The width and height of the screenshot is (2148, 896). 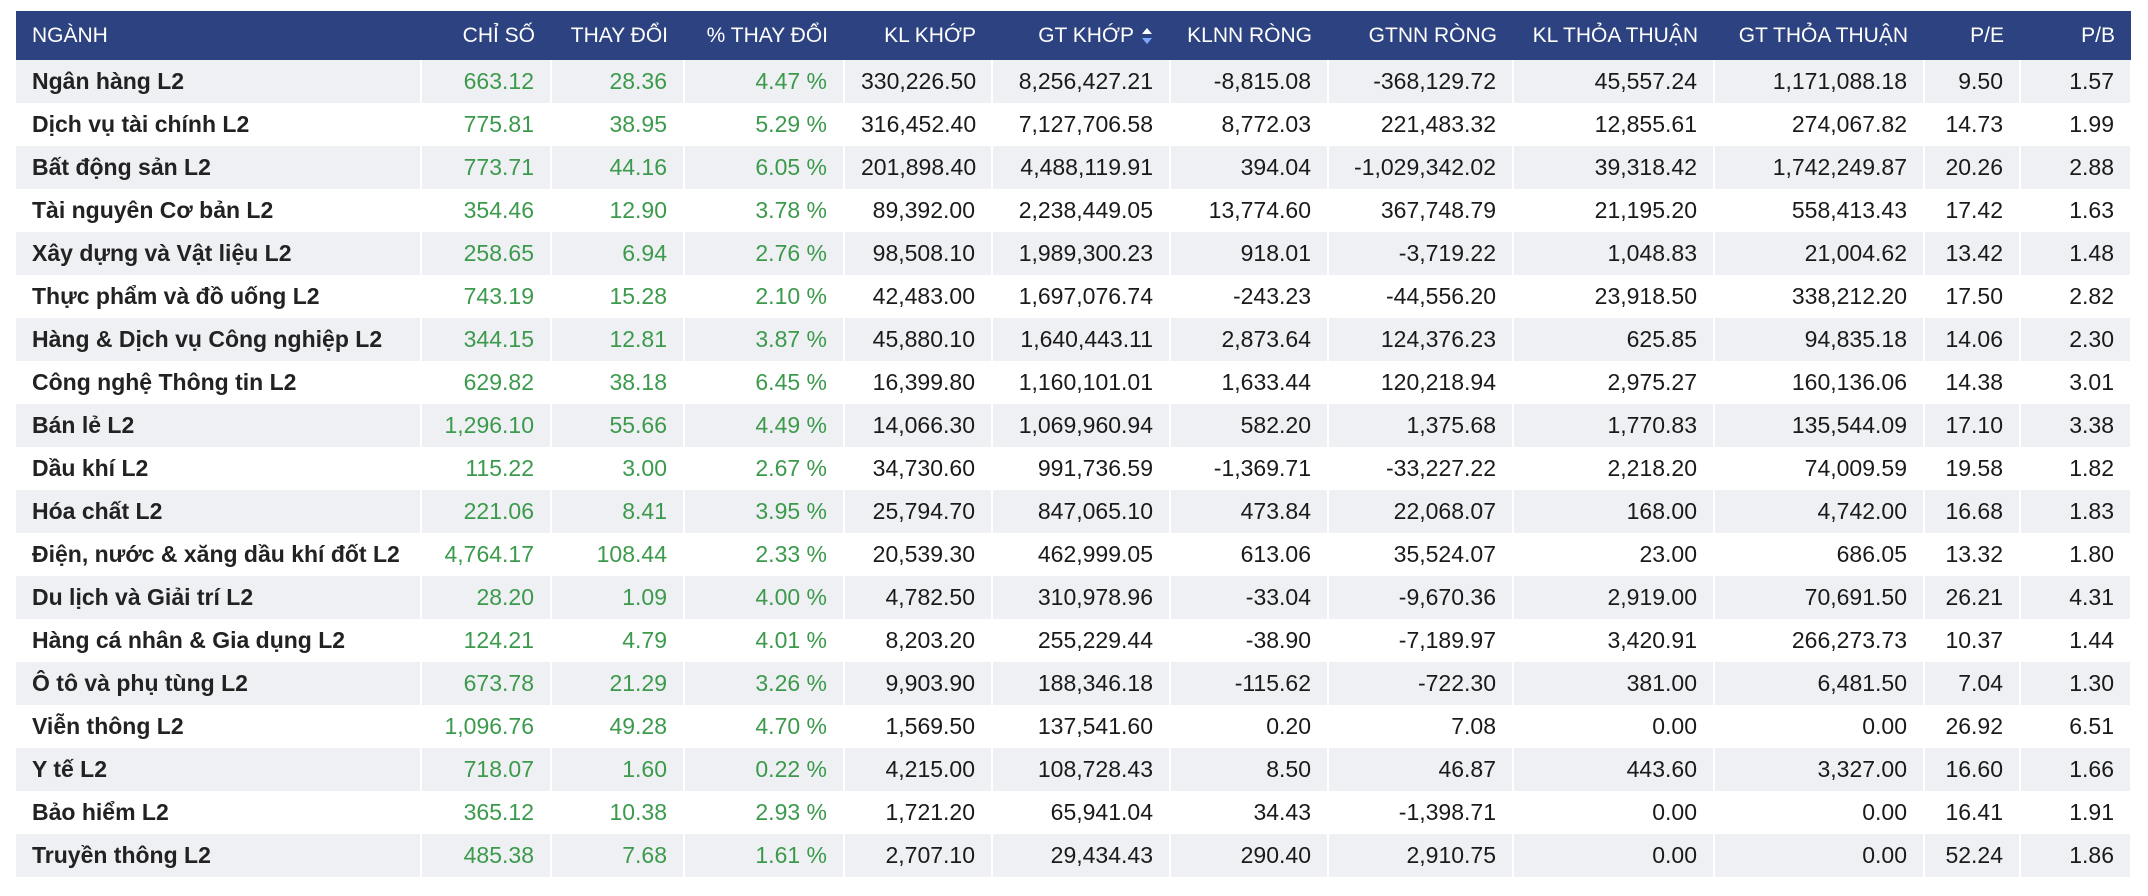 What do you see at coordinates (1421, 812) in the screenshot?
I see `cell: -1,398.71` at bounding box center [1421, 812].